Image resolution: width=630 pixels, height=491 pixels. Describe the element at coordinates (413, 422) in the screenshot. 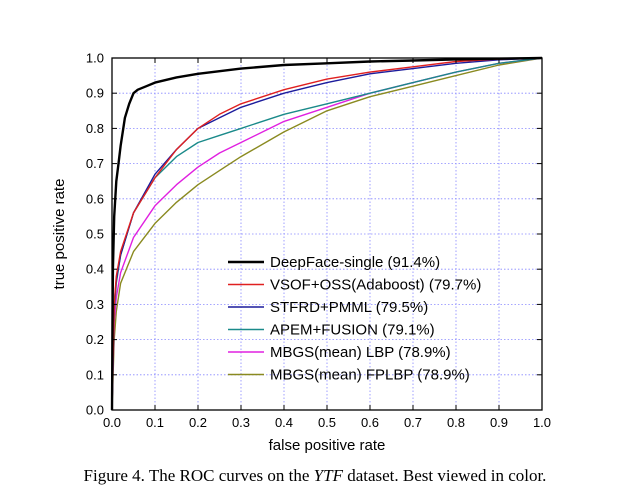

I see `x-tick-label: 0.7` at that location.